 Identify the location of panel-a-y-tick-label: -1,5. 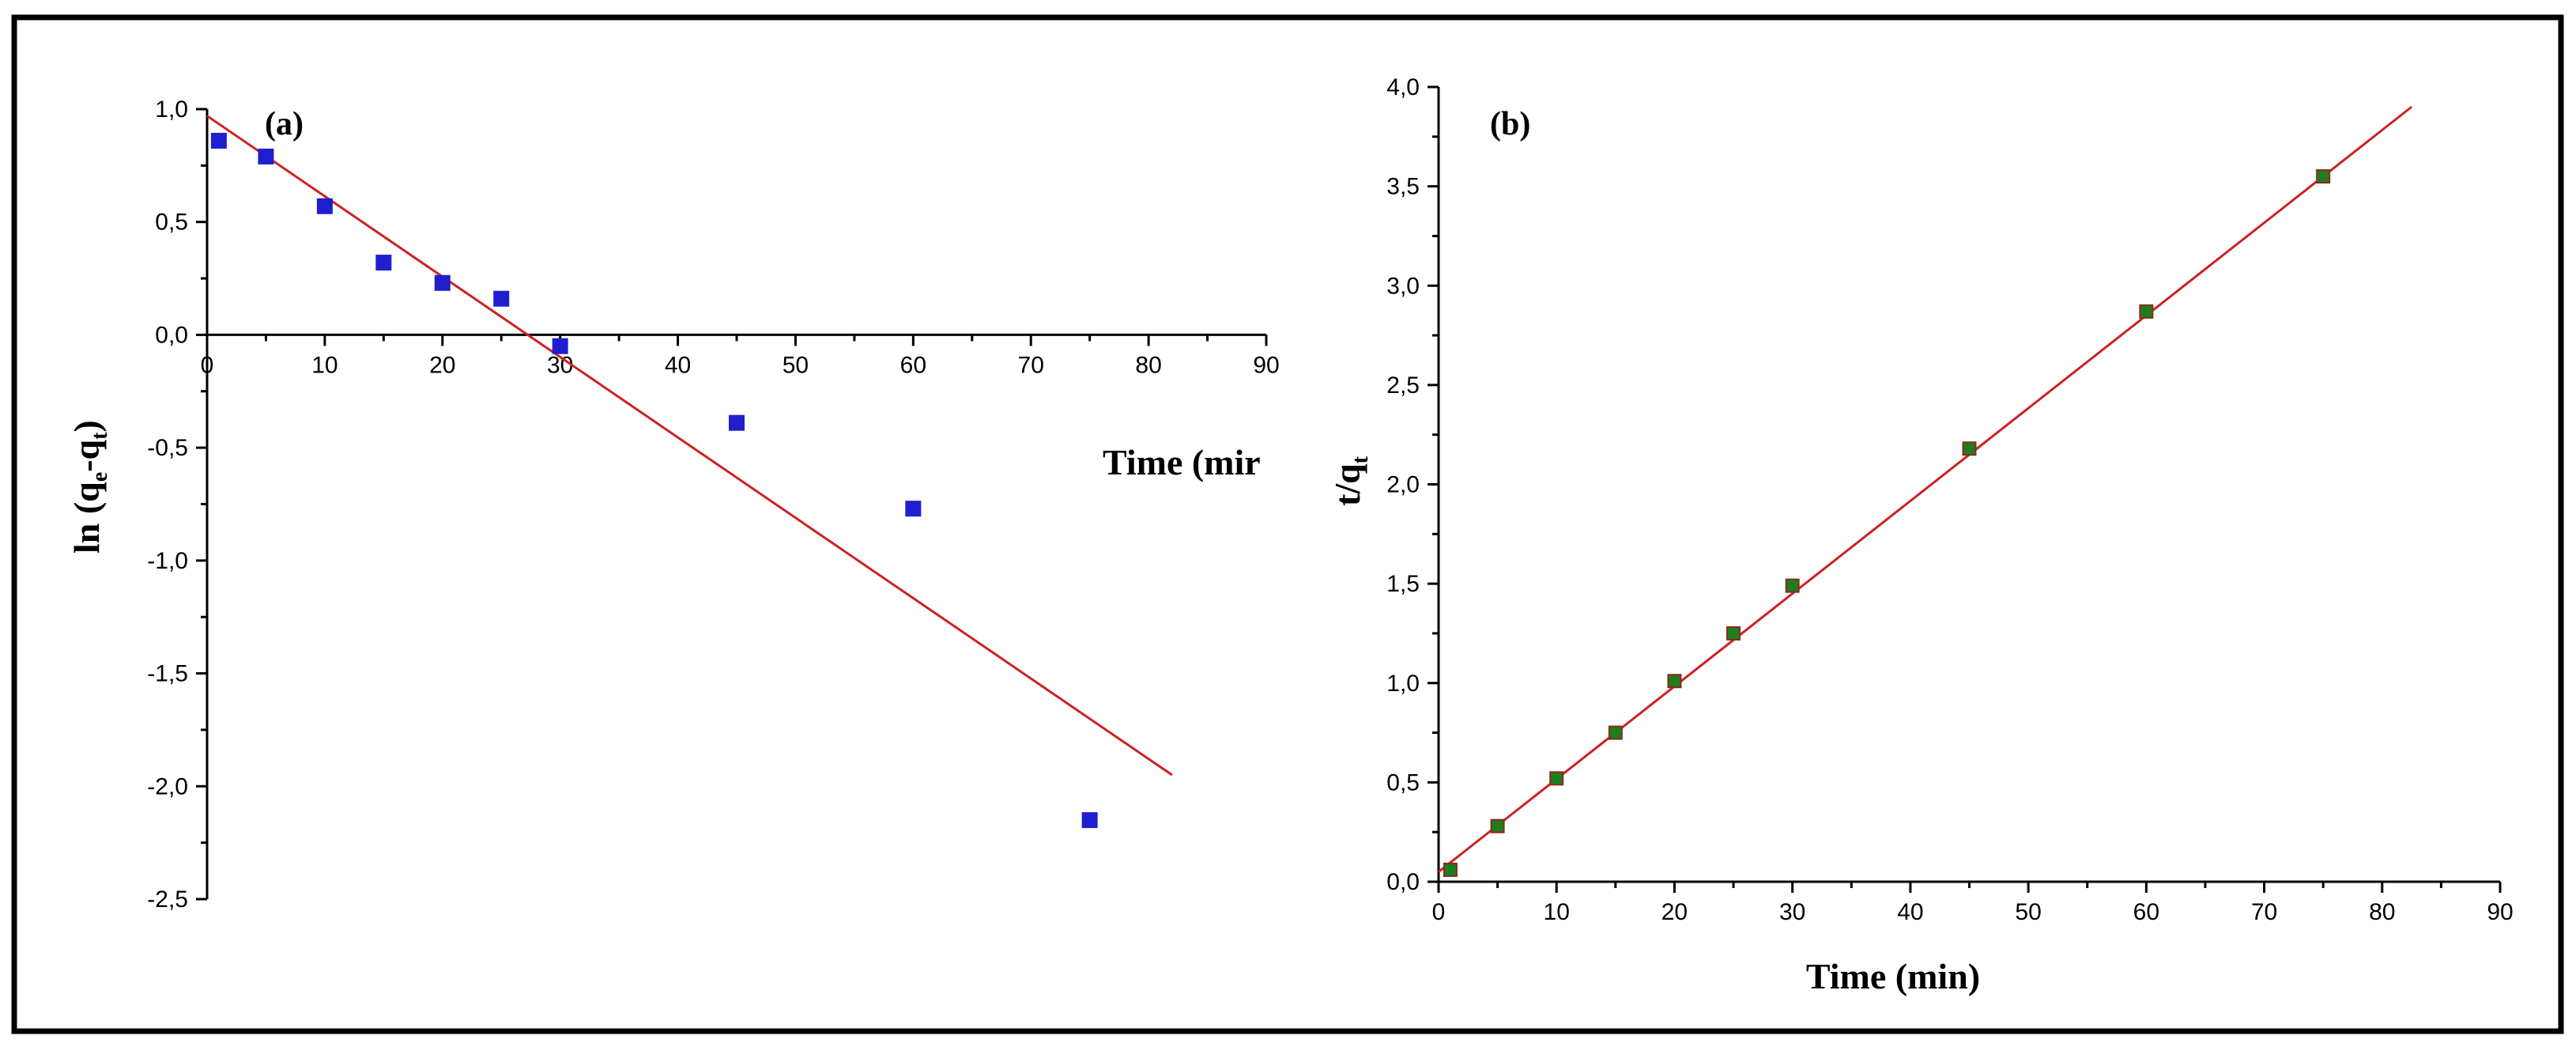
(167, 674).